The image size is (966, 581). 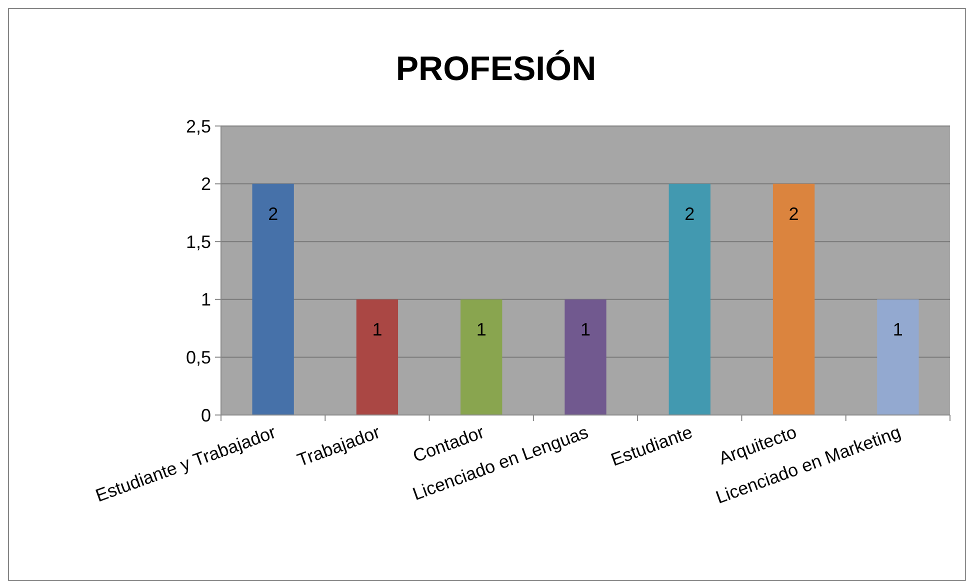 I want to click on y-tick-label: 0, so click(x=205, y=415).